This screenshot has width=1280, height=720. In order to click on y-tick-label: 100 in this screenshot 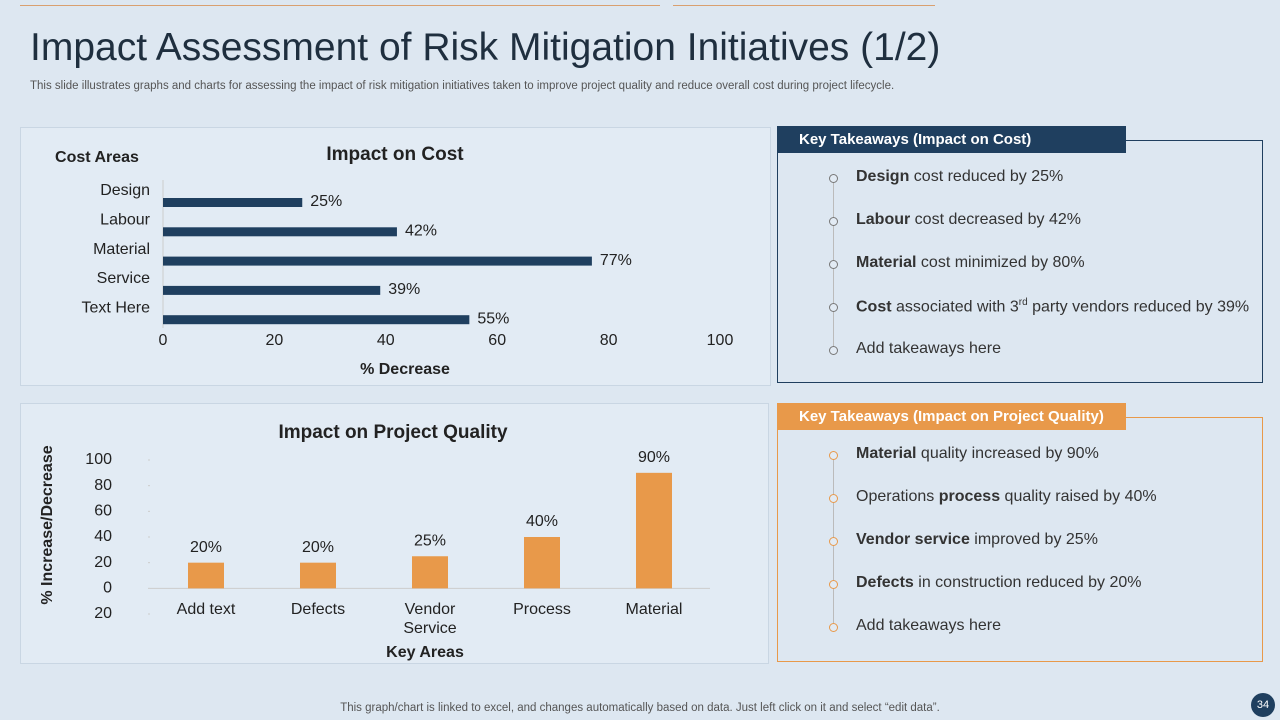, I will do `click(98, 459)`.